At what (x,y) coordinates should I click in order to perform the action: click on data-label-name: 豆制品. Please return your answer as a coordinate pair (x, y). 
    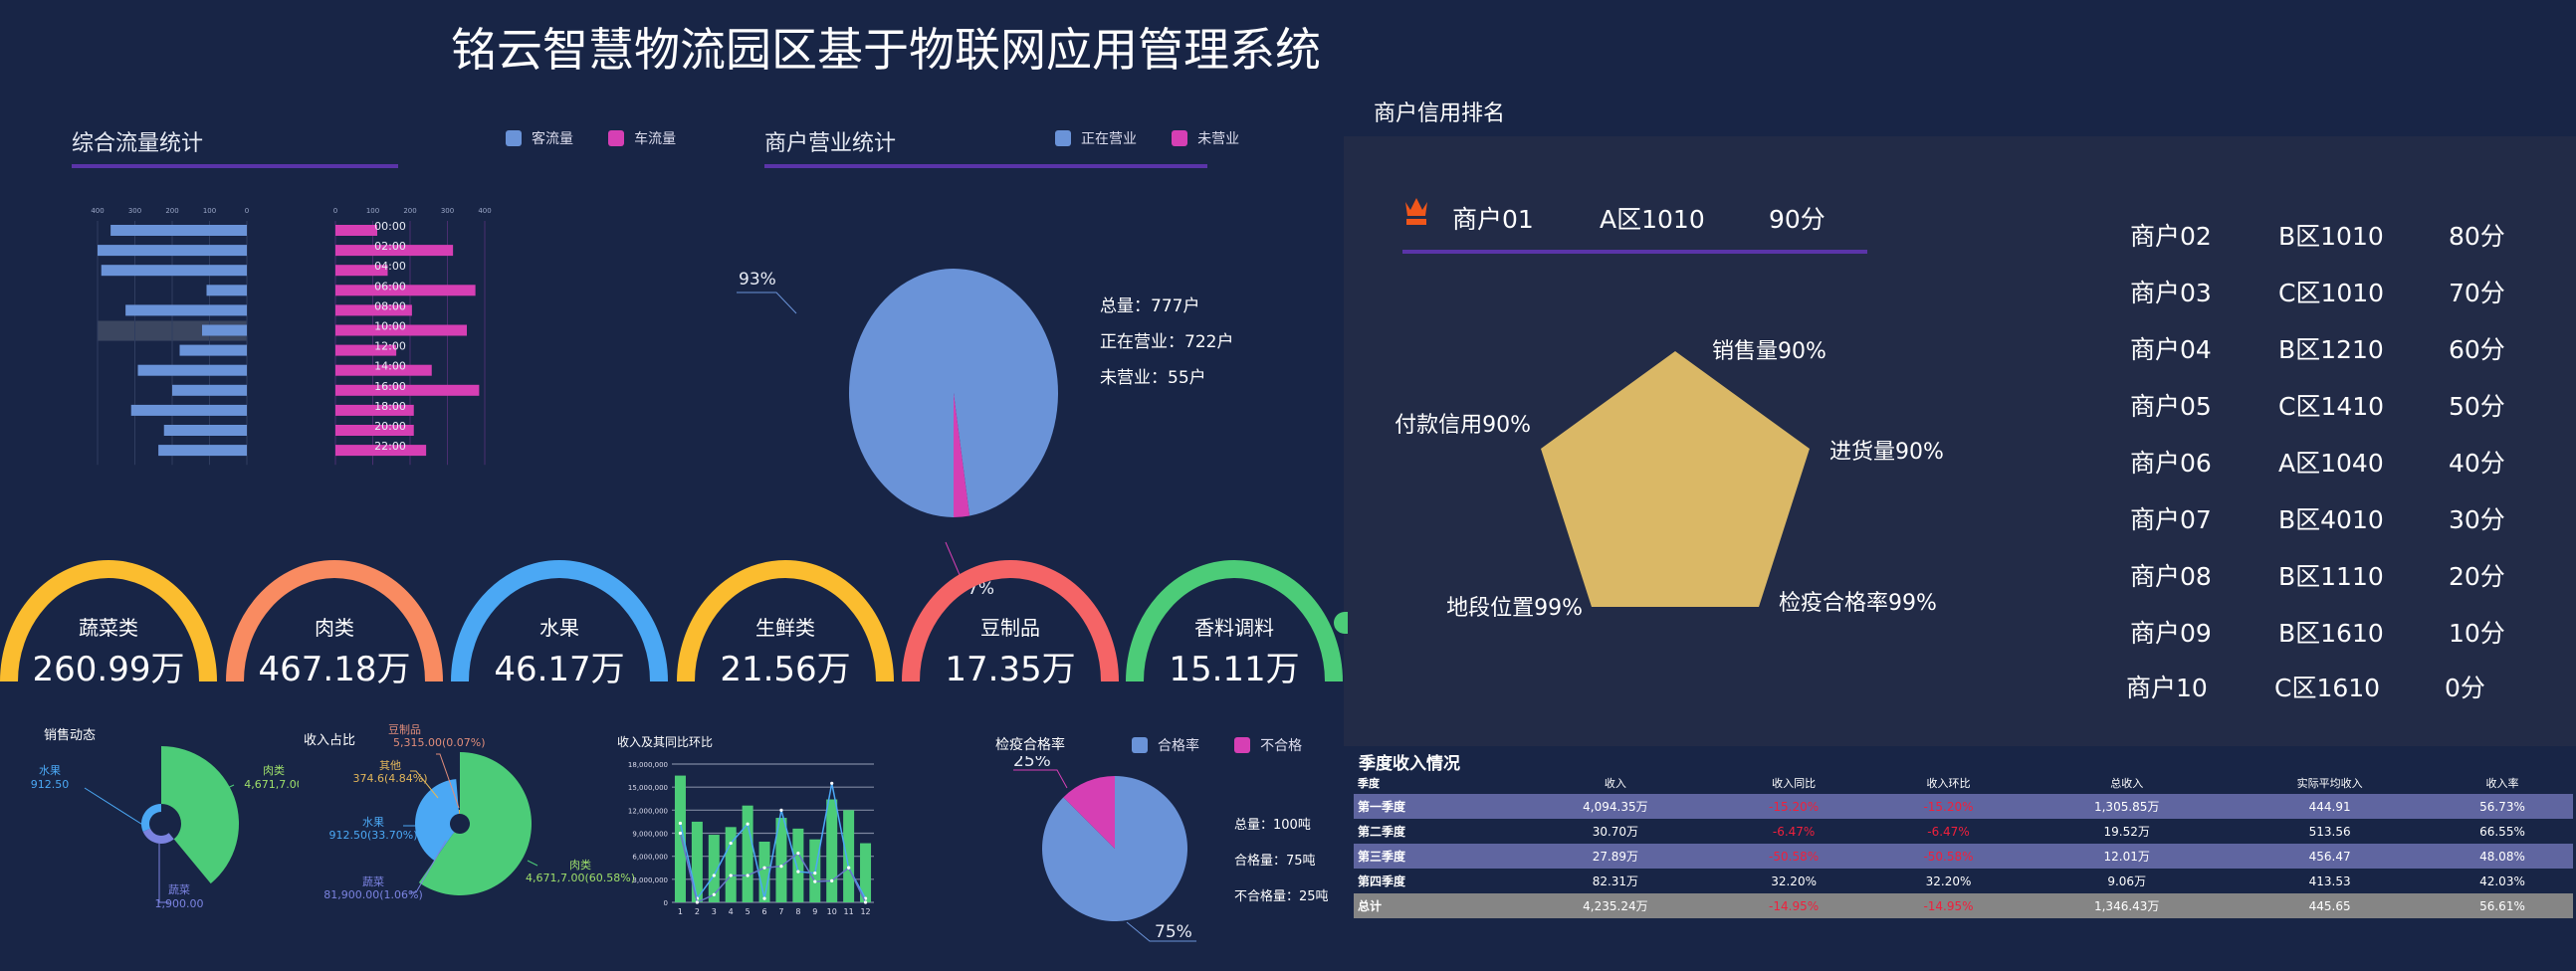
    Looking at the image, I should click on (404, 729).